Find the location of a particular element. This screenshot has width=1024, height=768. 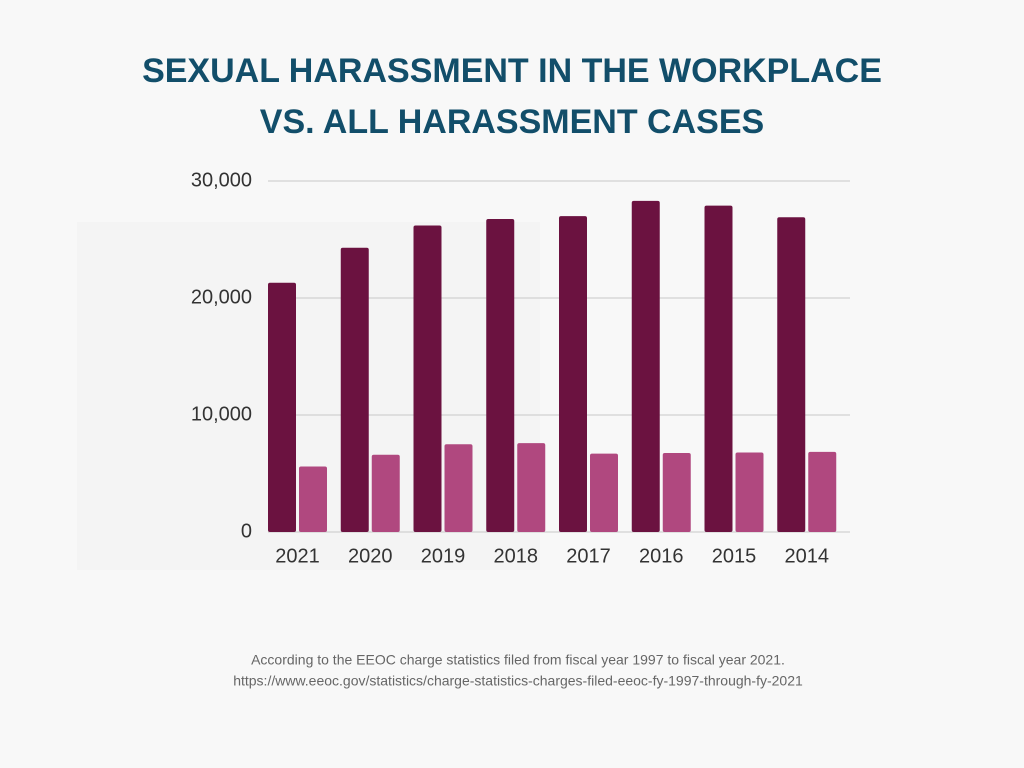

x-tick-label: 2017 is located at coordinates (588, 556).